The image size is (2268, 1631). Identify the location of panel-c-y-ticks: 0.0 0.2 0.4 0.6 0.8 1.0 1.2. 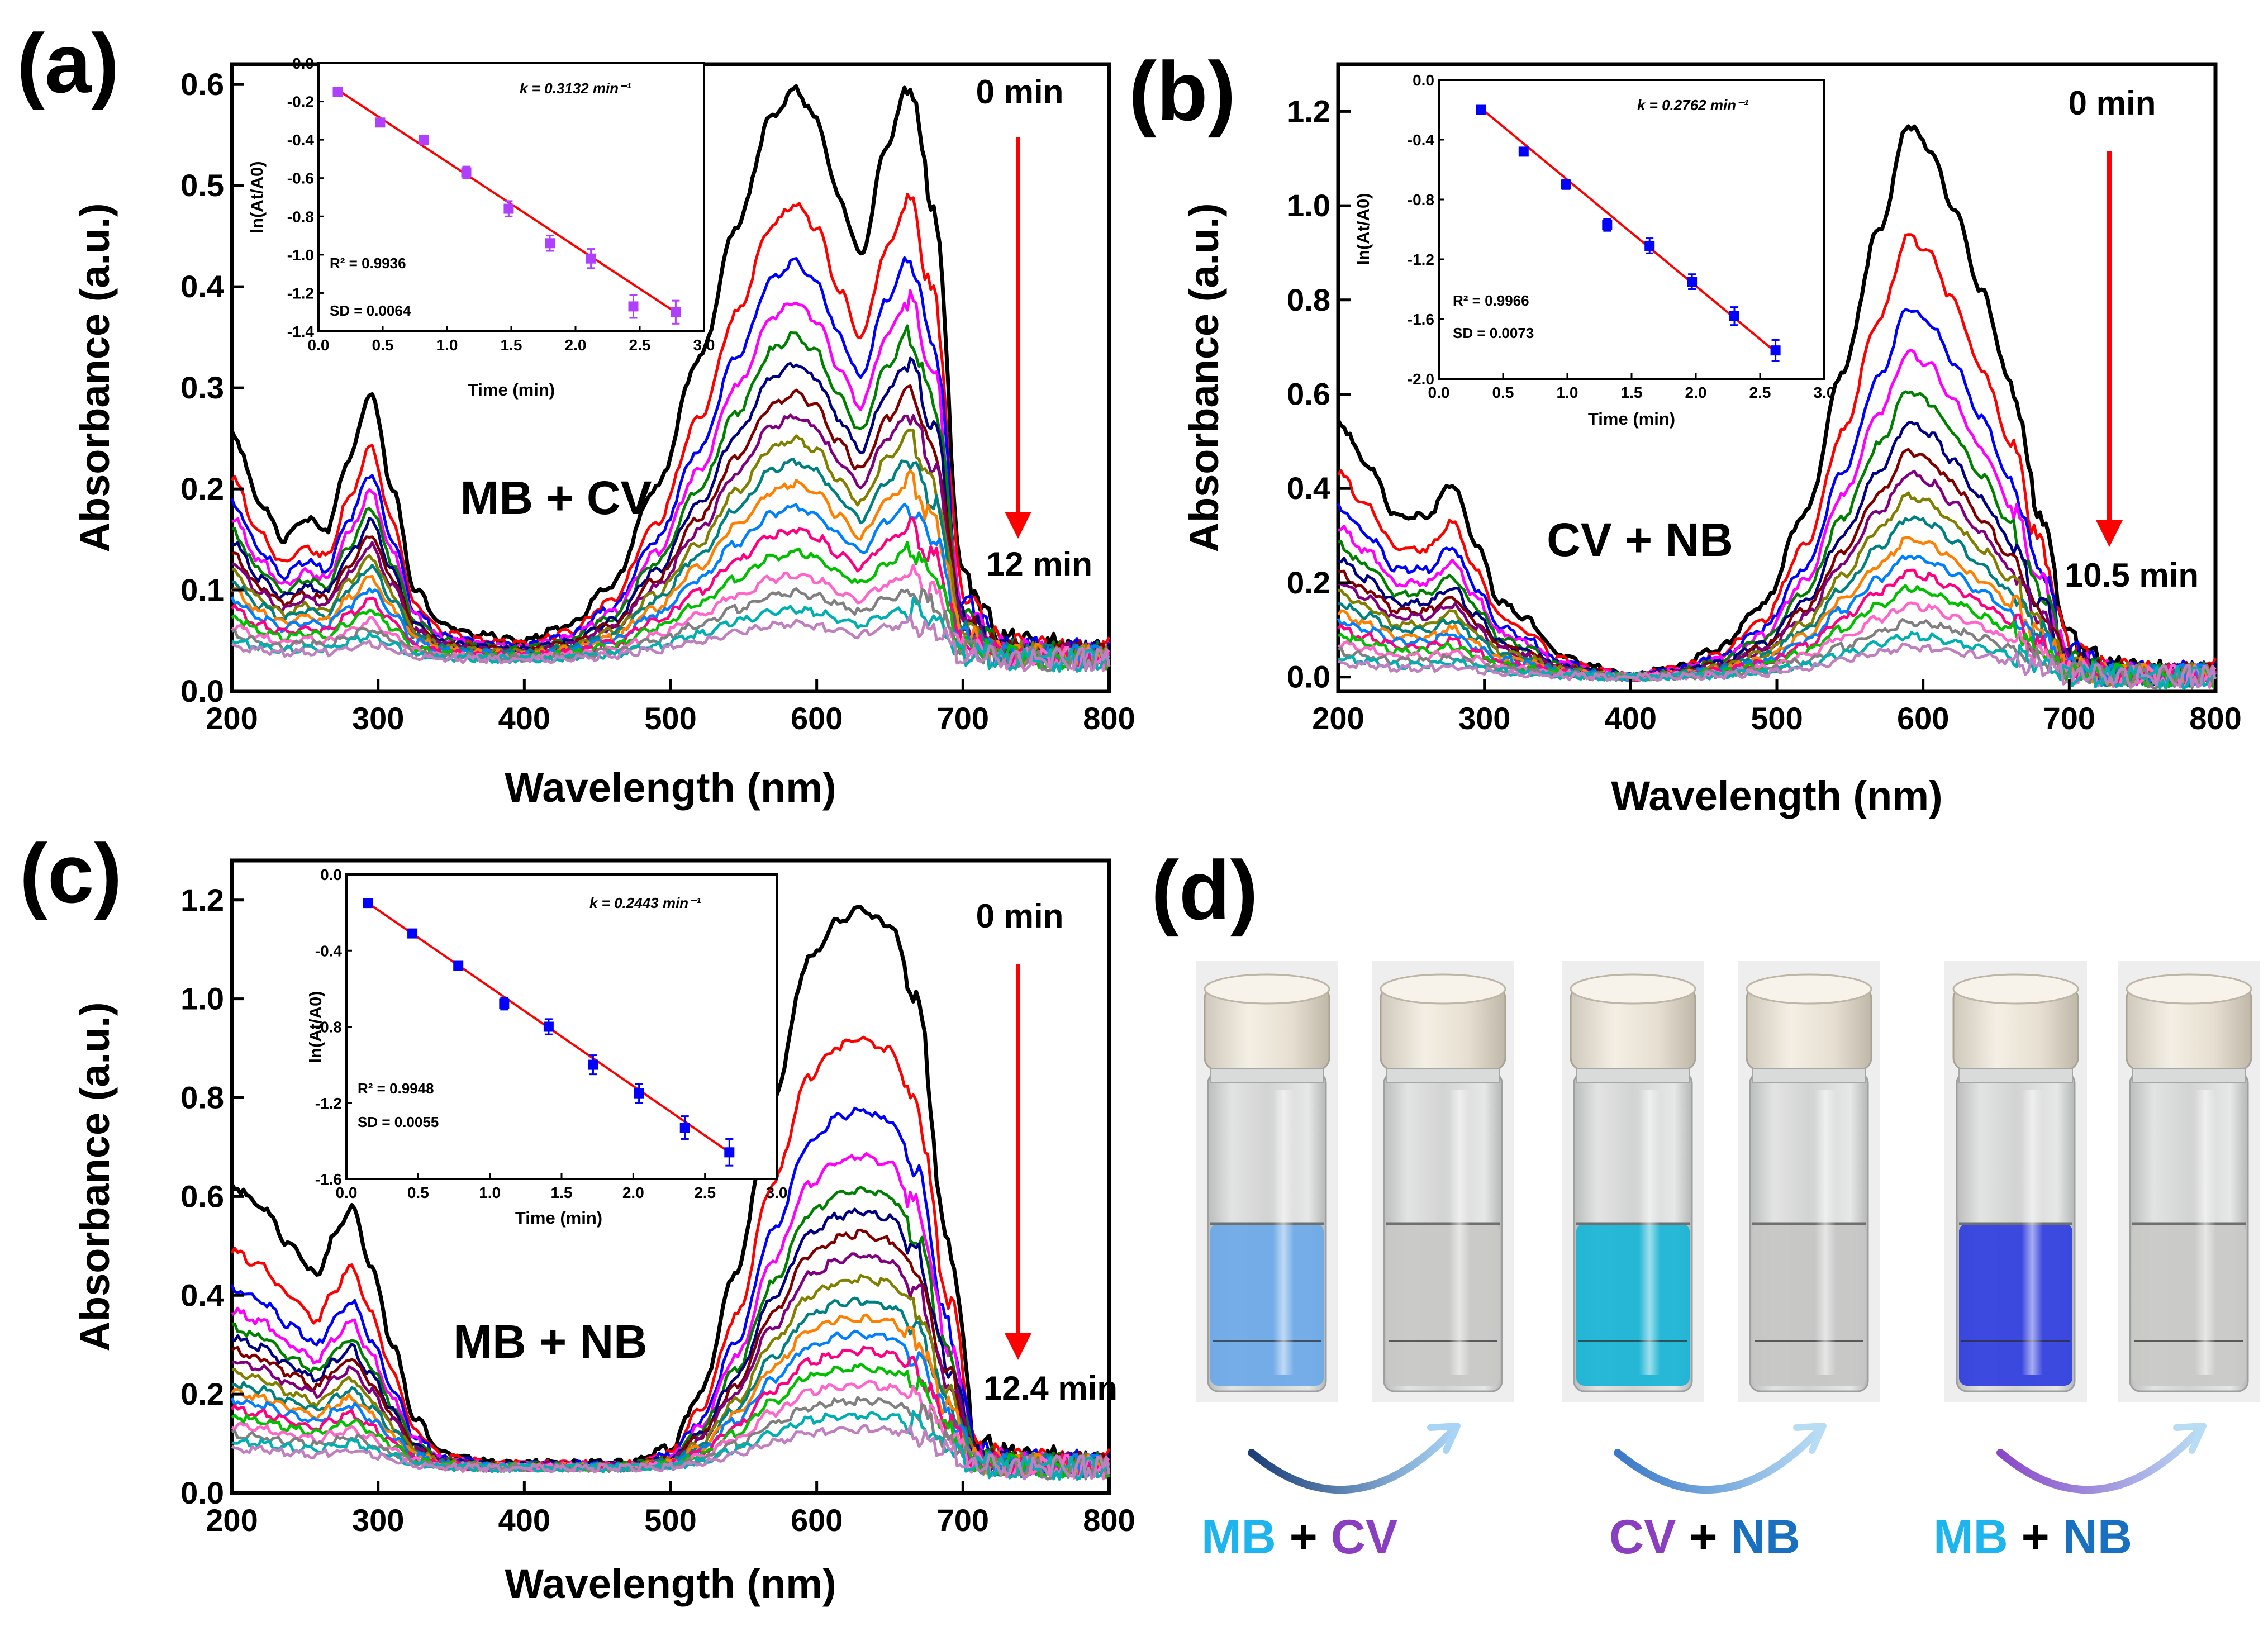
(212, 1196).